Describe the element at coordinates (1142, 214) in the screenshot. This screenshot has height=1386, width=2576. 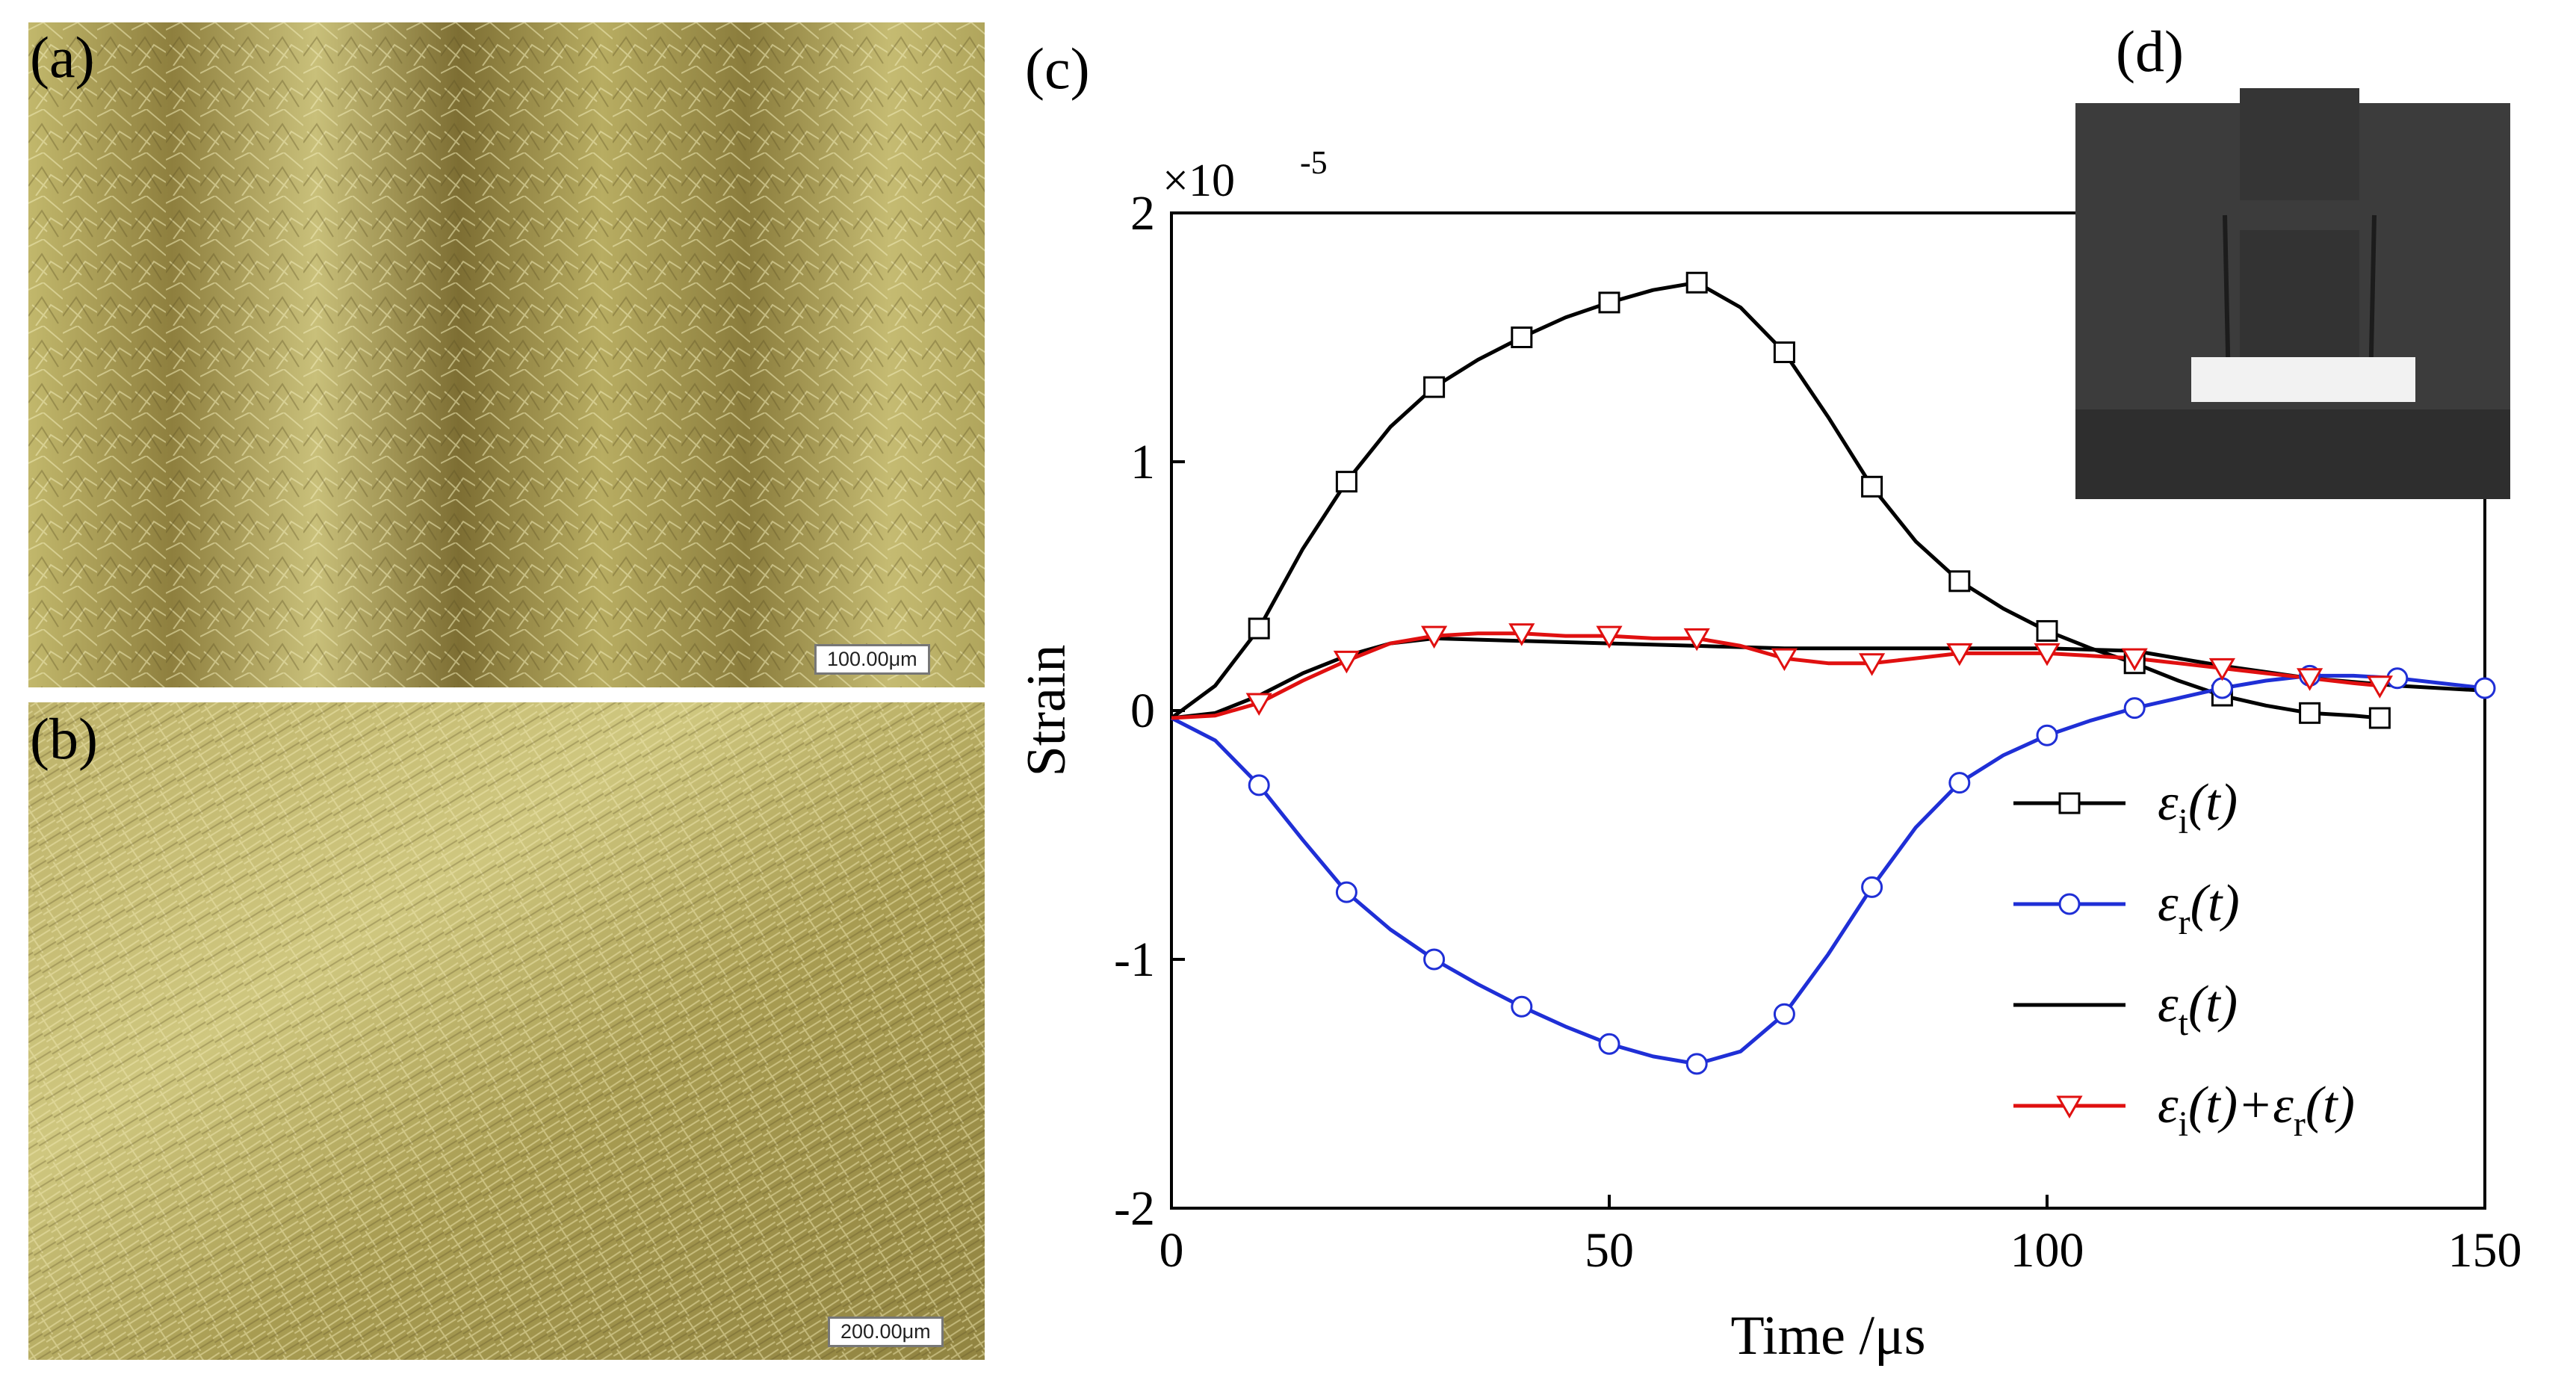
I see `y-tick-label: 2` at that location.